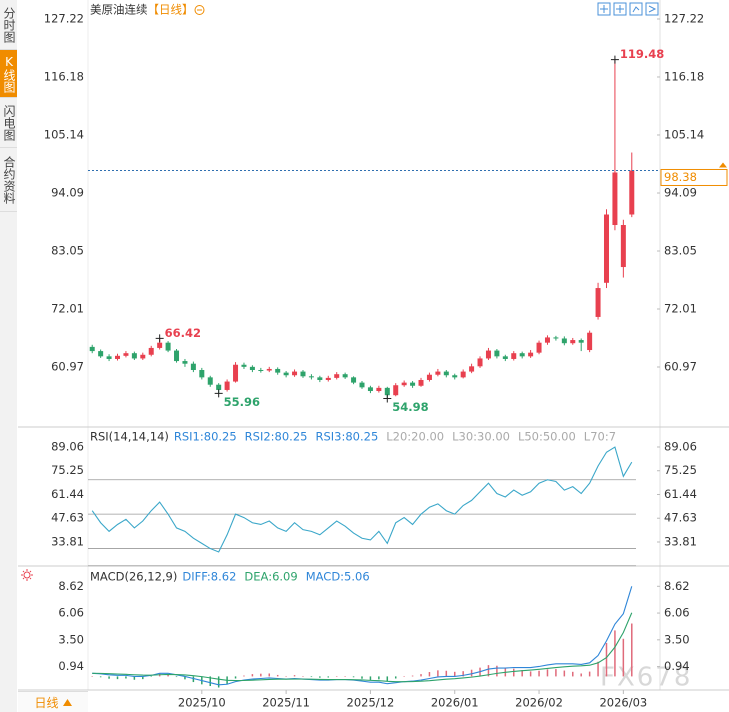  What do you see at coordinates (677, 586) in the screenshot?
I see `y-tick-label: 8.62` at bounding box center [677, 586].